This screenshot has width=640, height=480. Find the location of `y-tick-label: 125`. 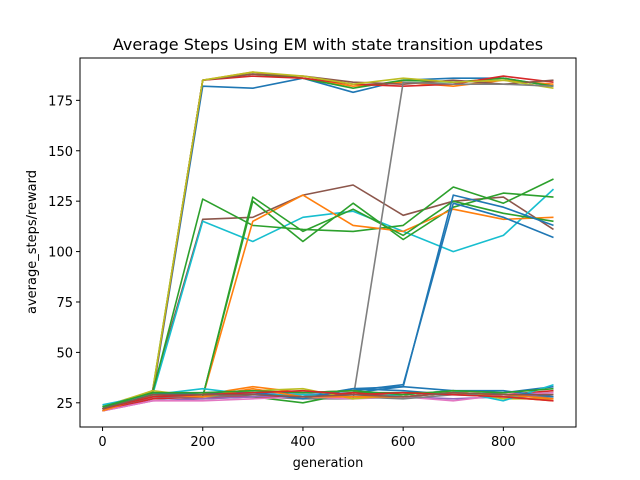

y-tick-label: 125 is located at coordinates (60, 202).